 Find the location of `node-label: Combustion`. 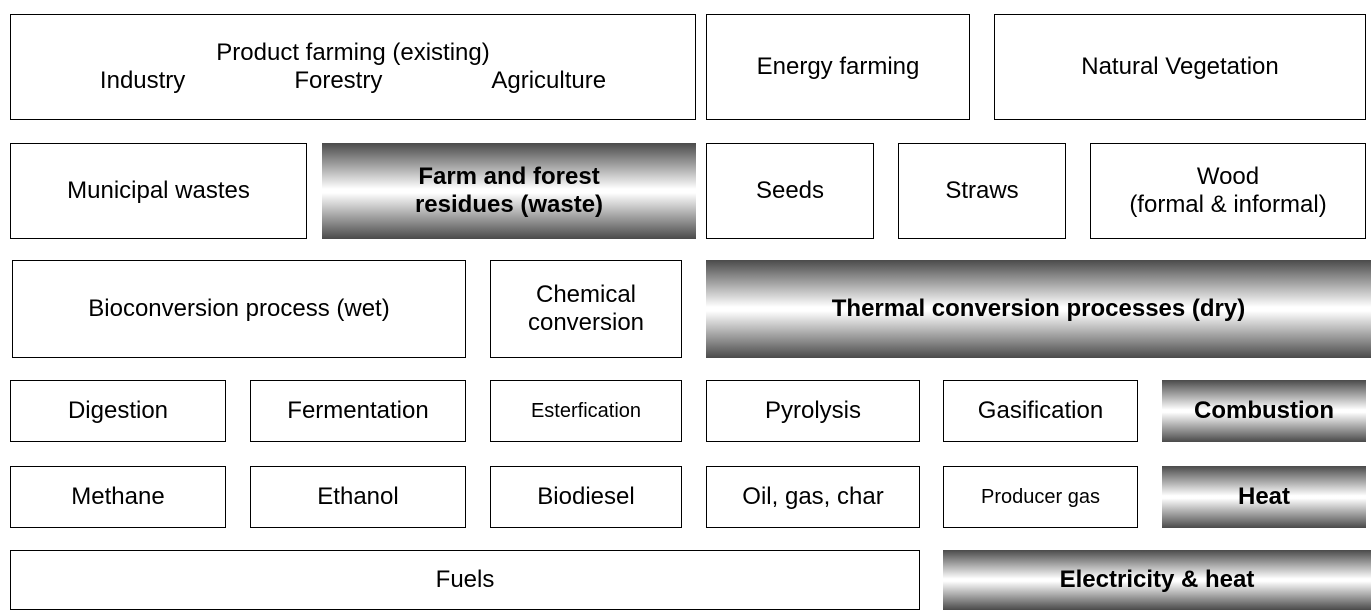

node-label: Combustion is located at coordinates (1264, 410).